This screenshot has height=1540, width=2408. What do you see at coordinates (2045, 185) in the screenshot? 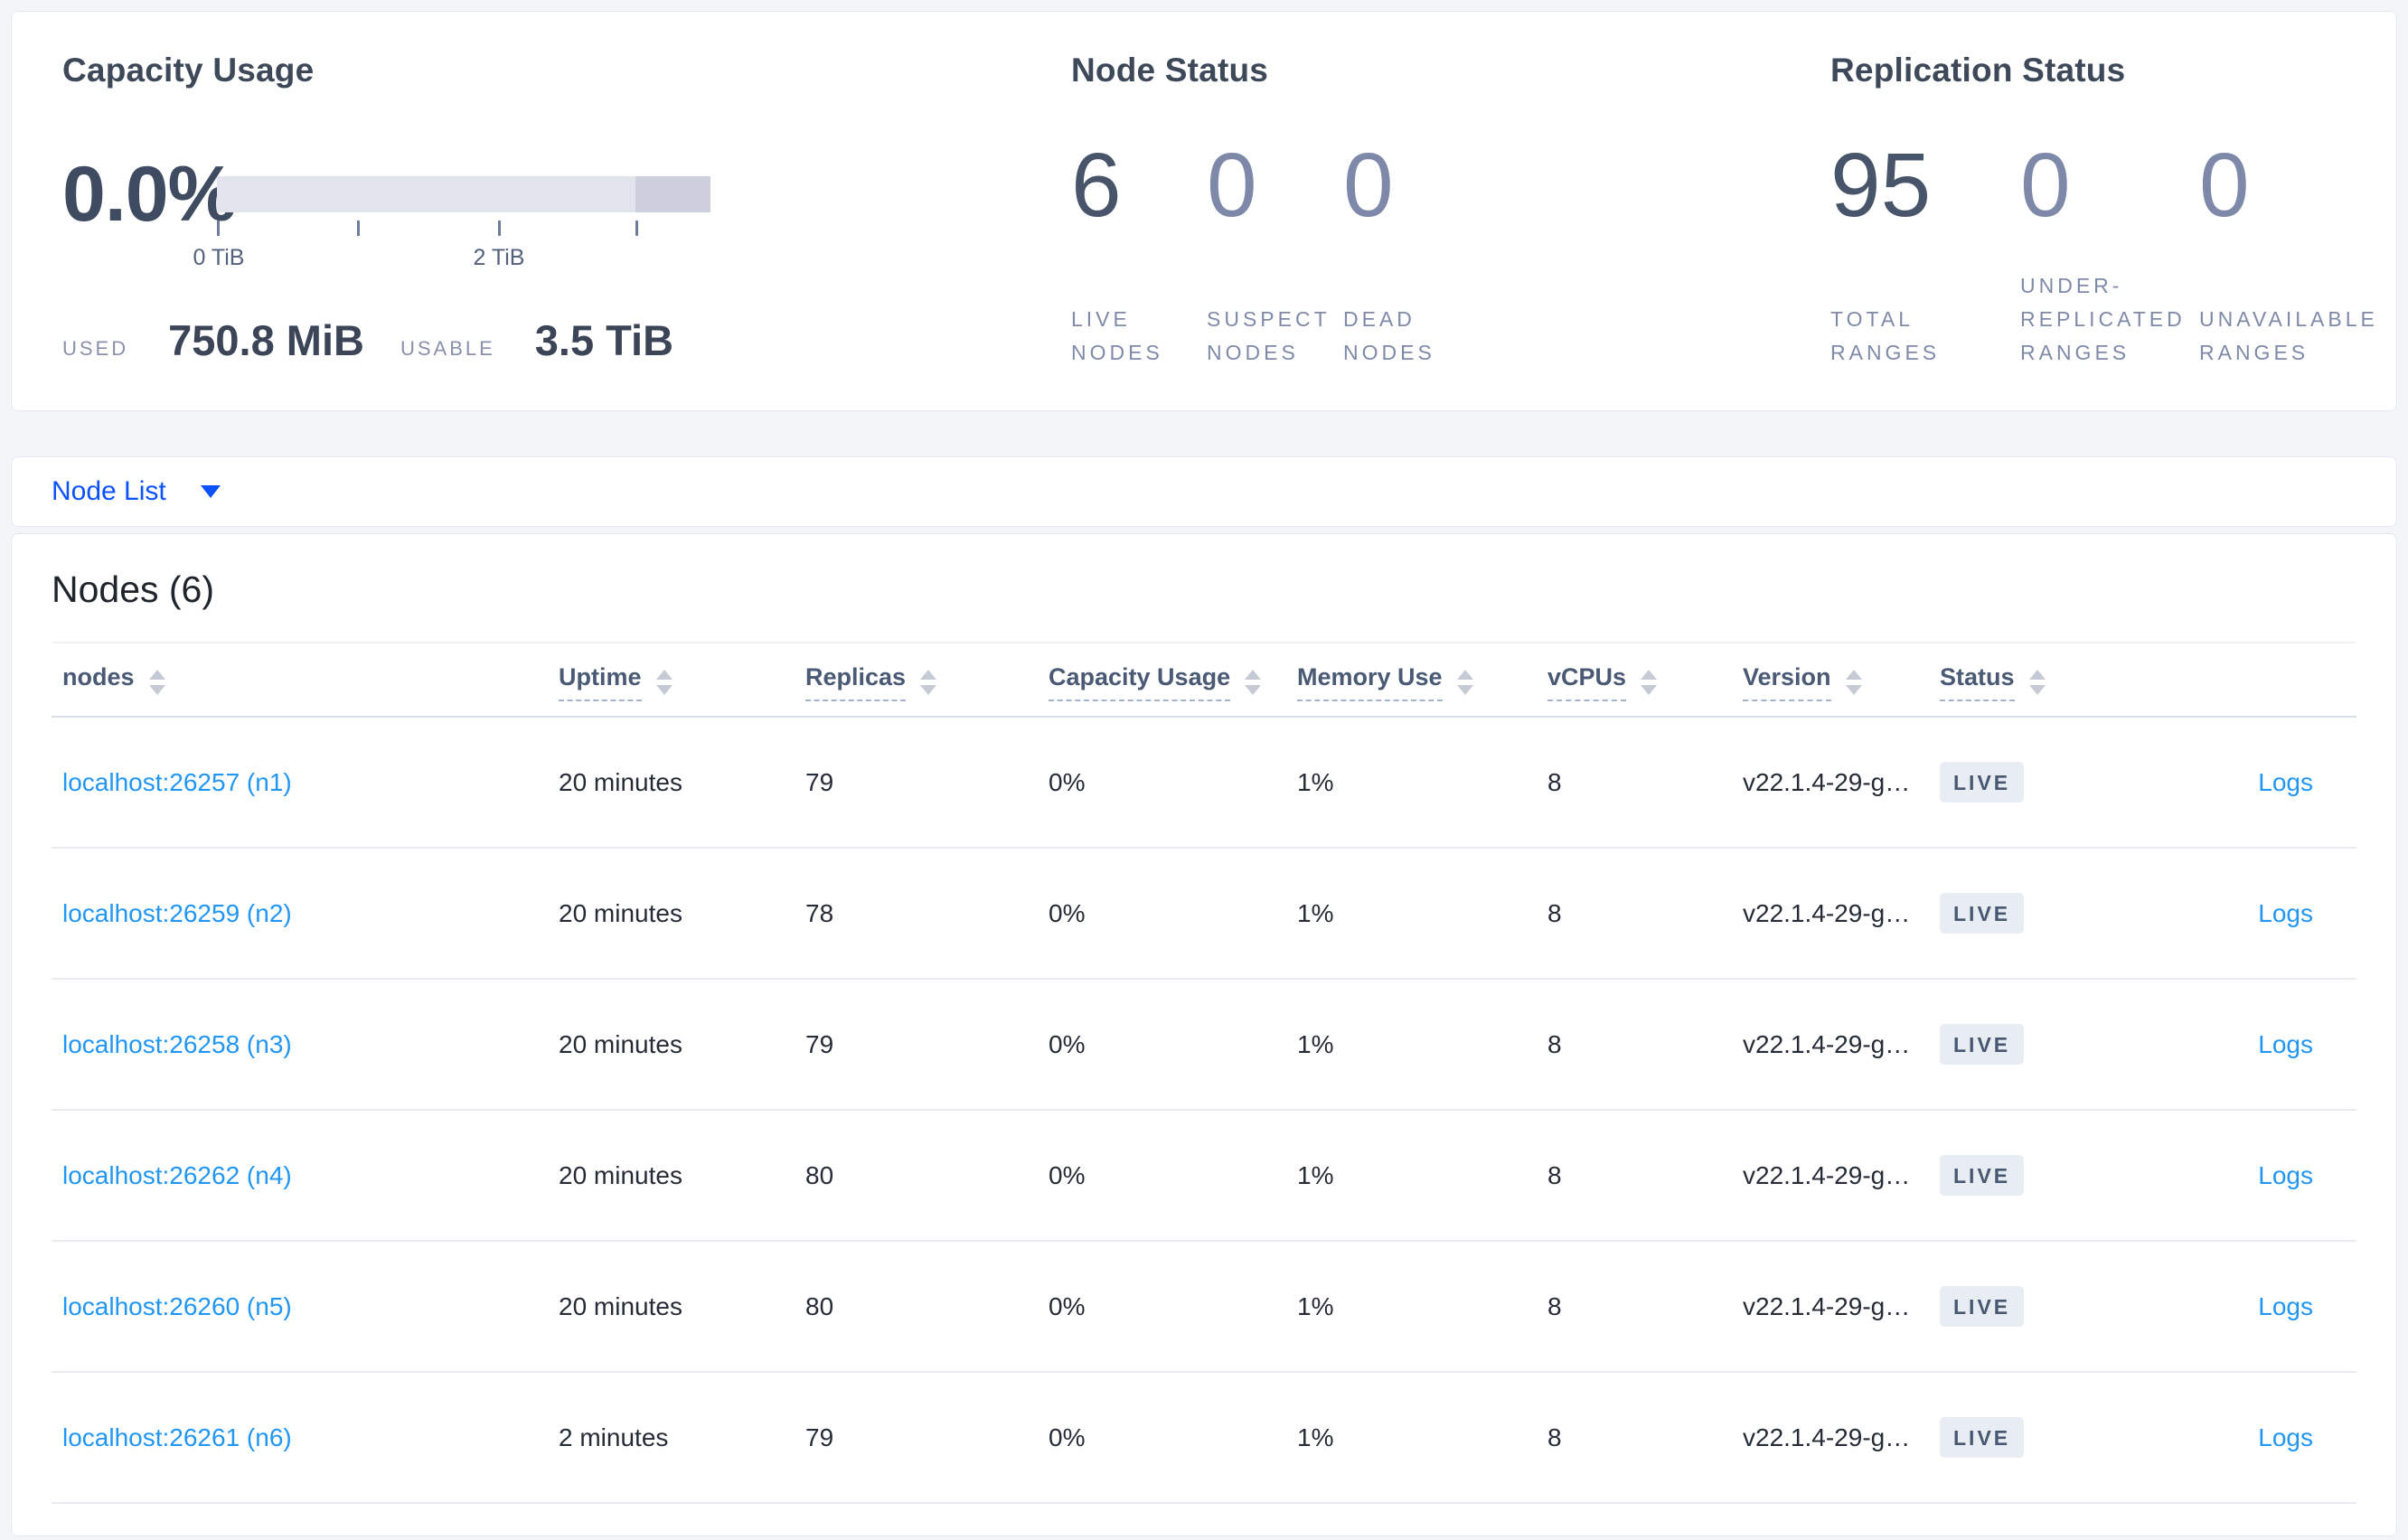
I see `under-replicated-ranges-value: 0` at bounding box center [2045, 185].